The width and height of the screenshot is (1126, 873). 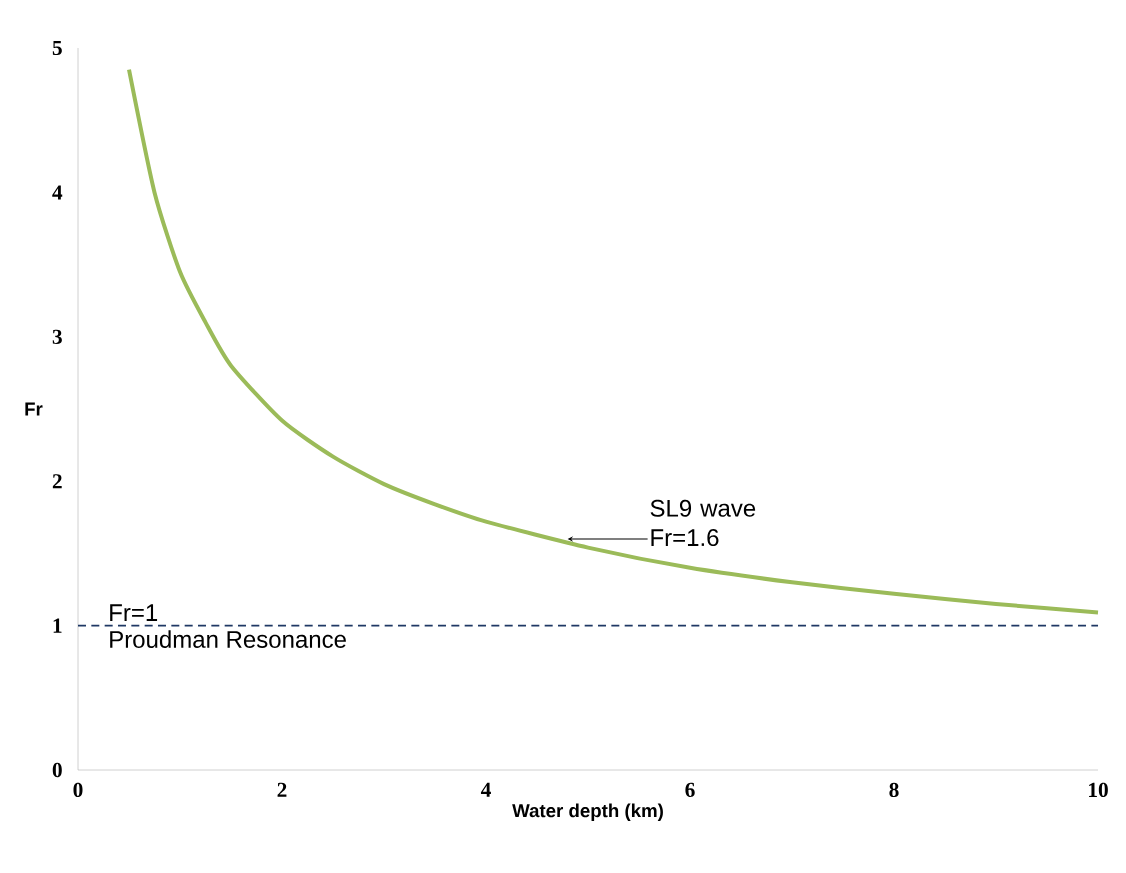 I want to click on x-tick-label: 10, so click(x=1098, y=790).